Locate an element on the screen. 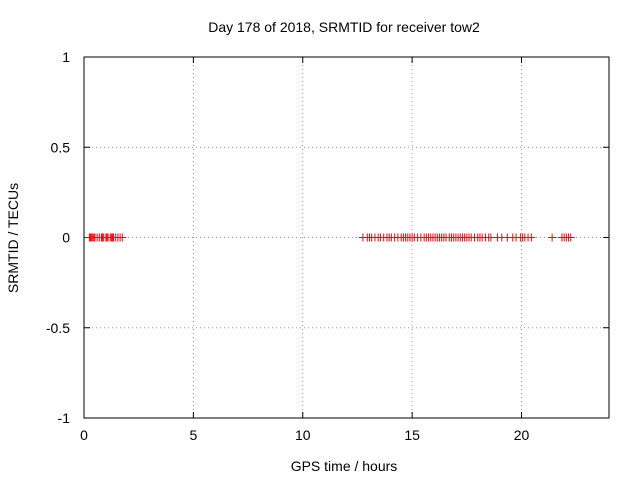 This screenshot has width=640, height=480. y-tick-label: 0.5 is located at coordinates (61, 147).